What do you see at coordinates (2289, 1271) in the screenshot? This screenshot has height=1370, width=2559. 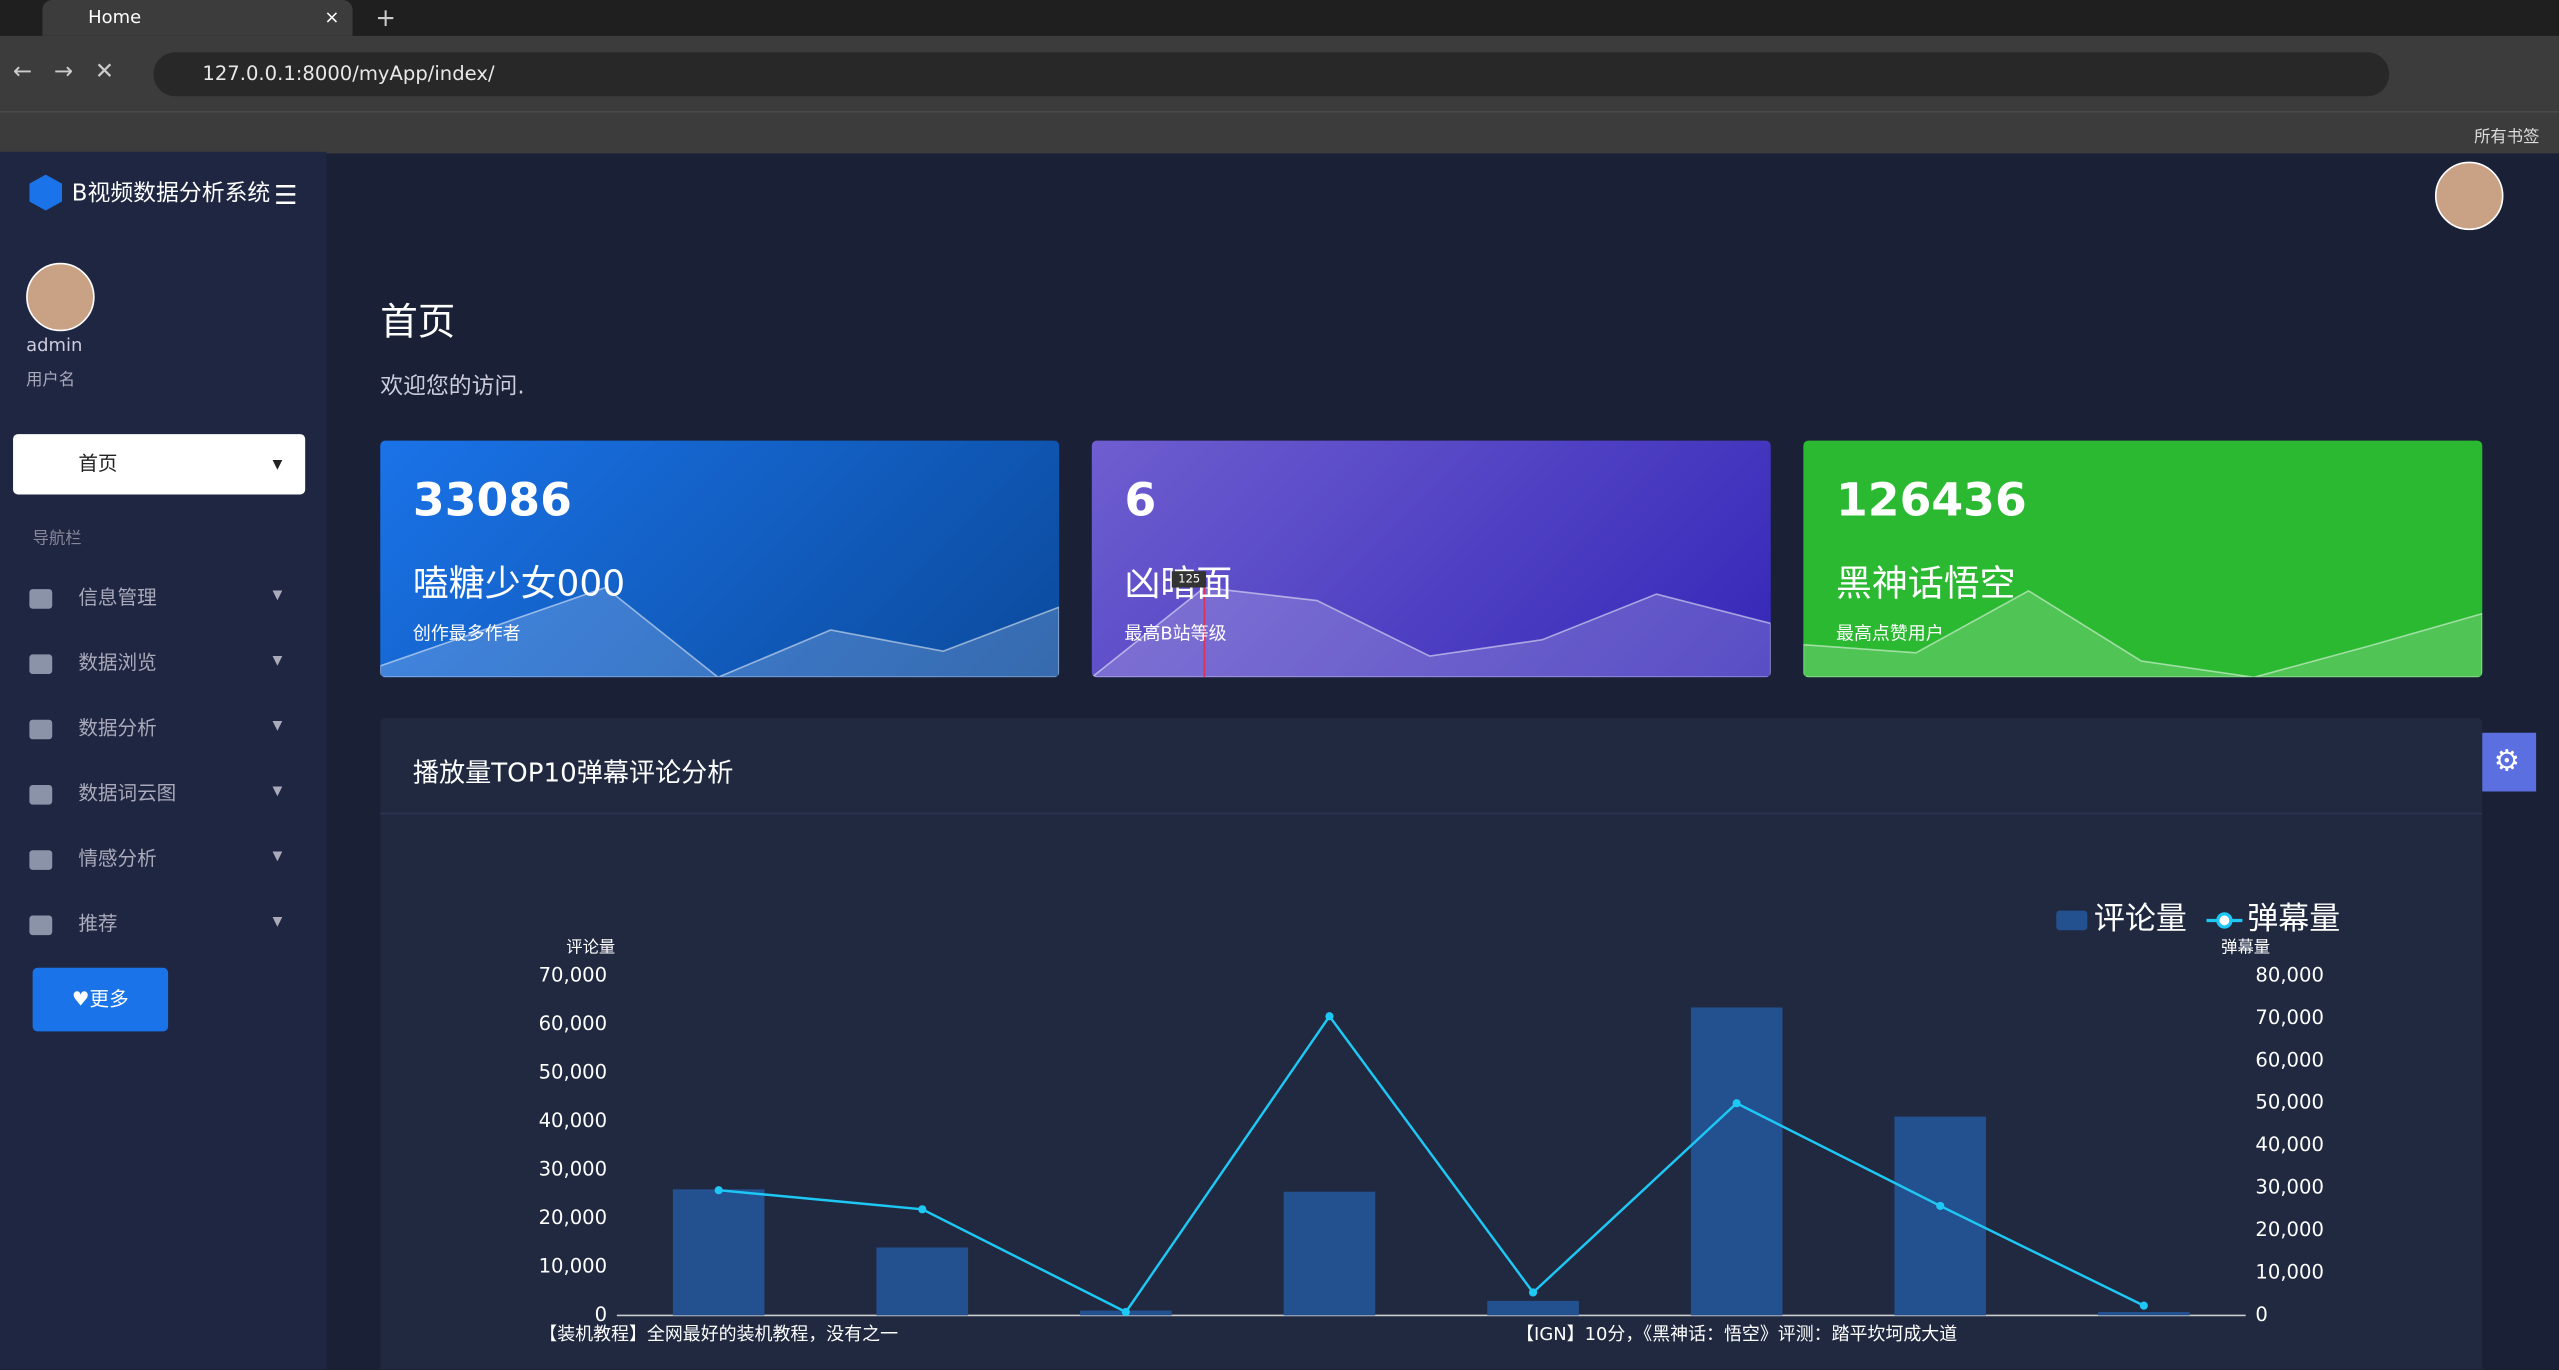 I see `y2-tick-label: 10,000` at bounding box center [2289, 1271].